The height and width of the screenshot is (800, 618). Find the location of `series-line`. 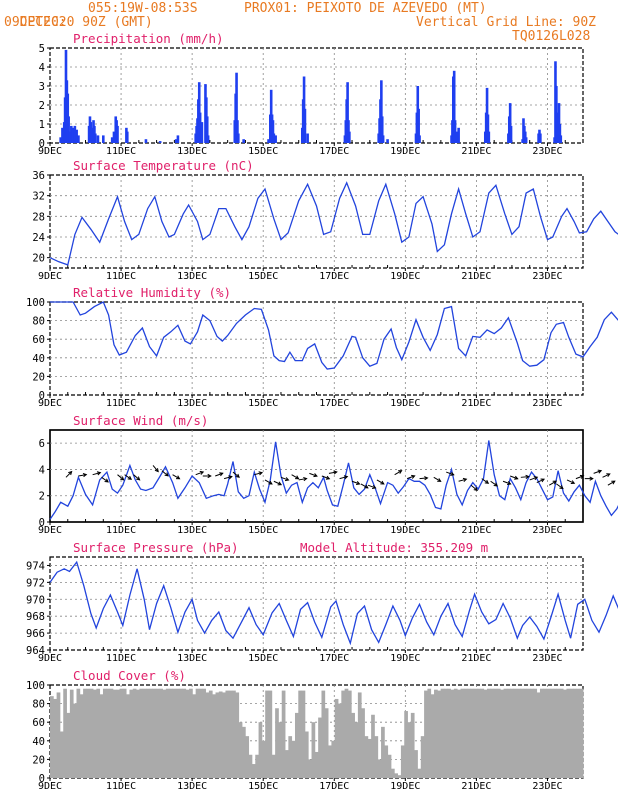

series-line is located at coordinates (333, 480).